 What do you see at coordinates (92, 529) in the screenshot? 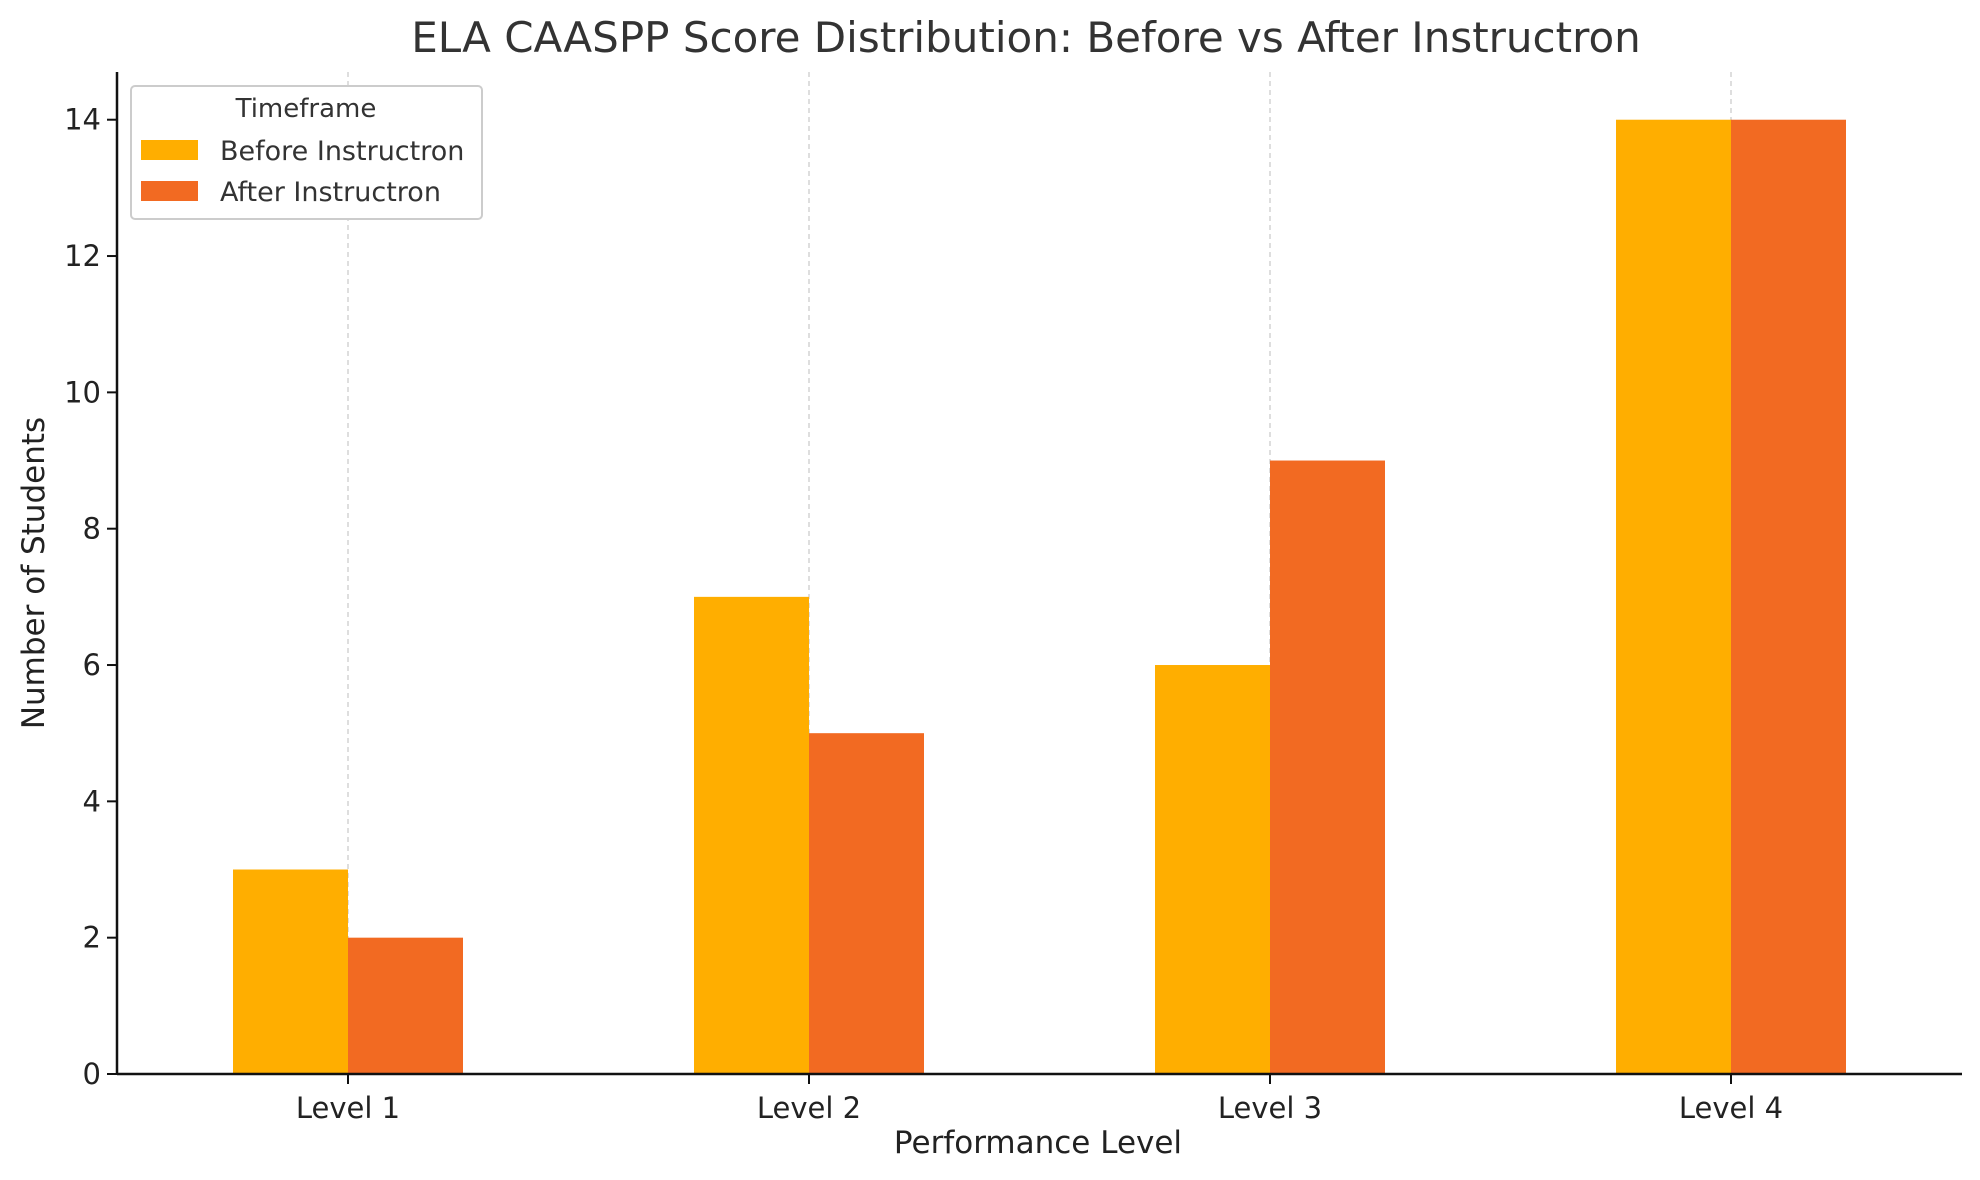
I see `y-tick-label: 8` at bounding box center [92, 529].